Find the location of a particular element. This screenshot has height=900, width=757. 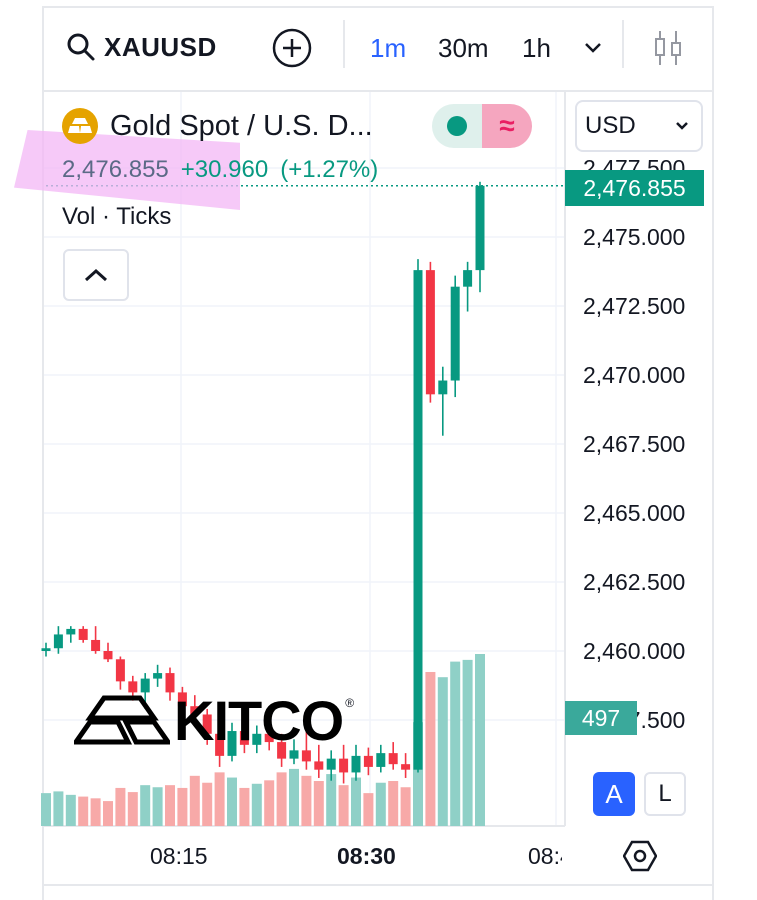

top-toolbar is located at coordinates (378, 50).